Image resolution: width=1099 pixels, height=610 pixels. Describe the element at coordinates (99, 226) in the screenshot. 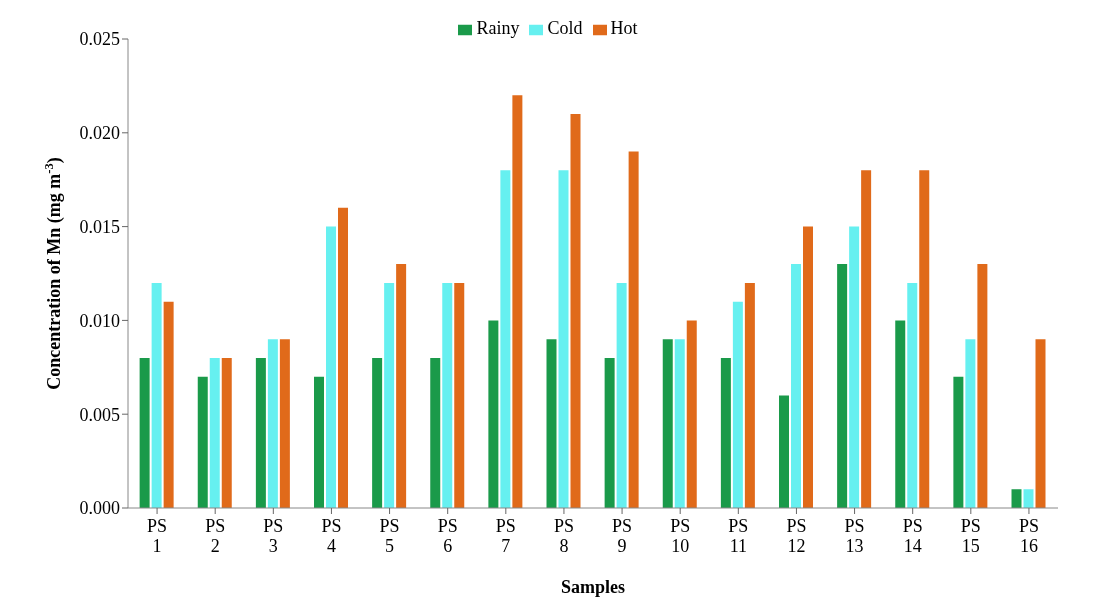

I see `y-tick-label: 0.015` at that location.